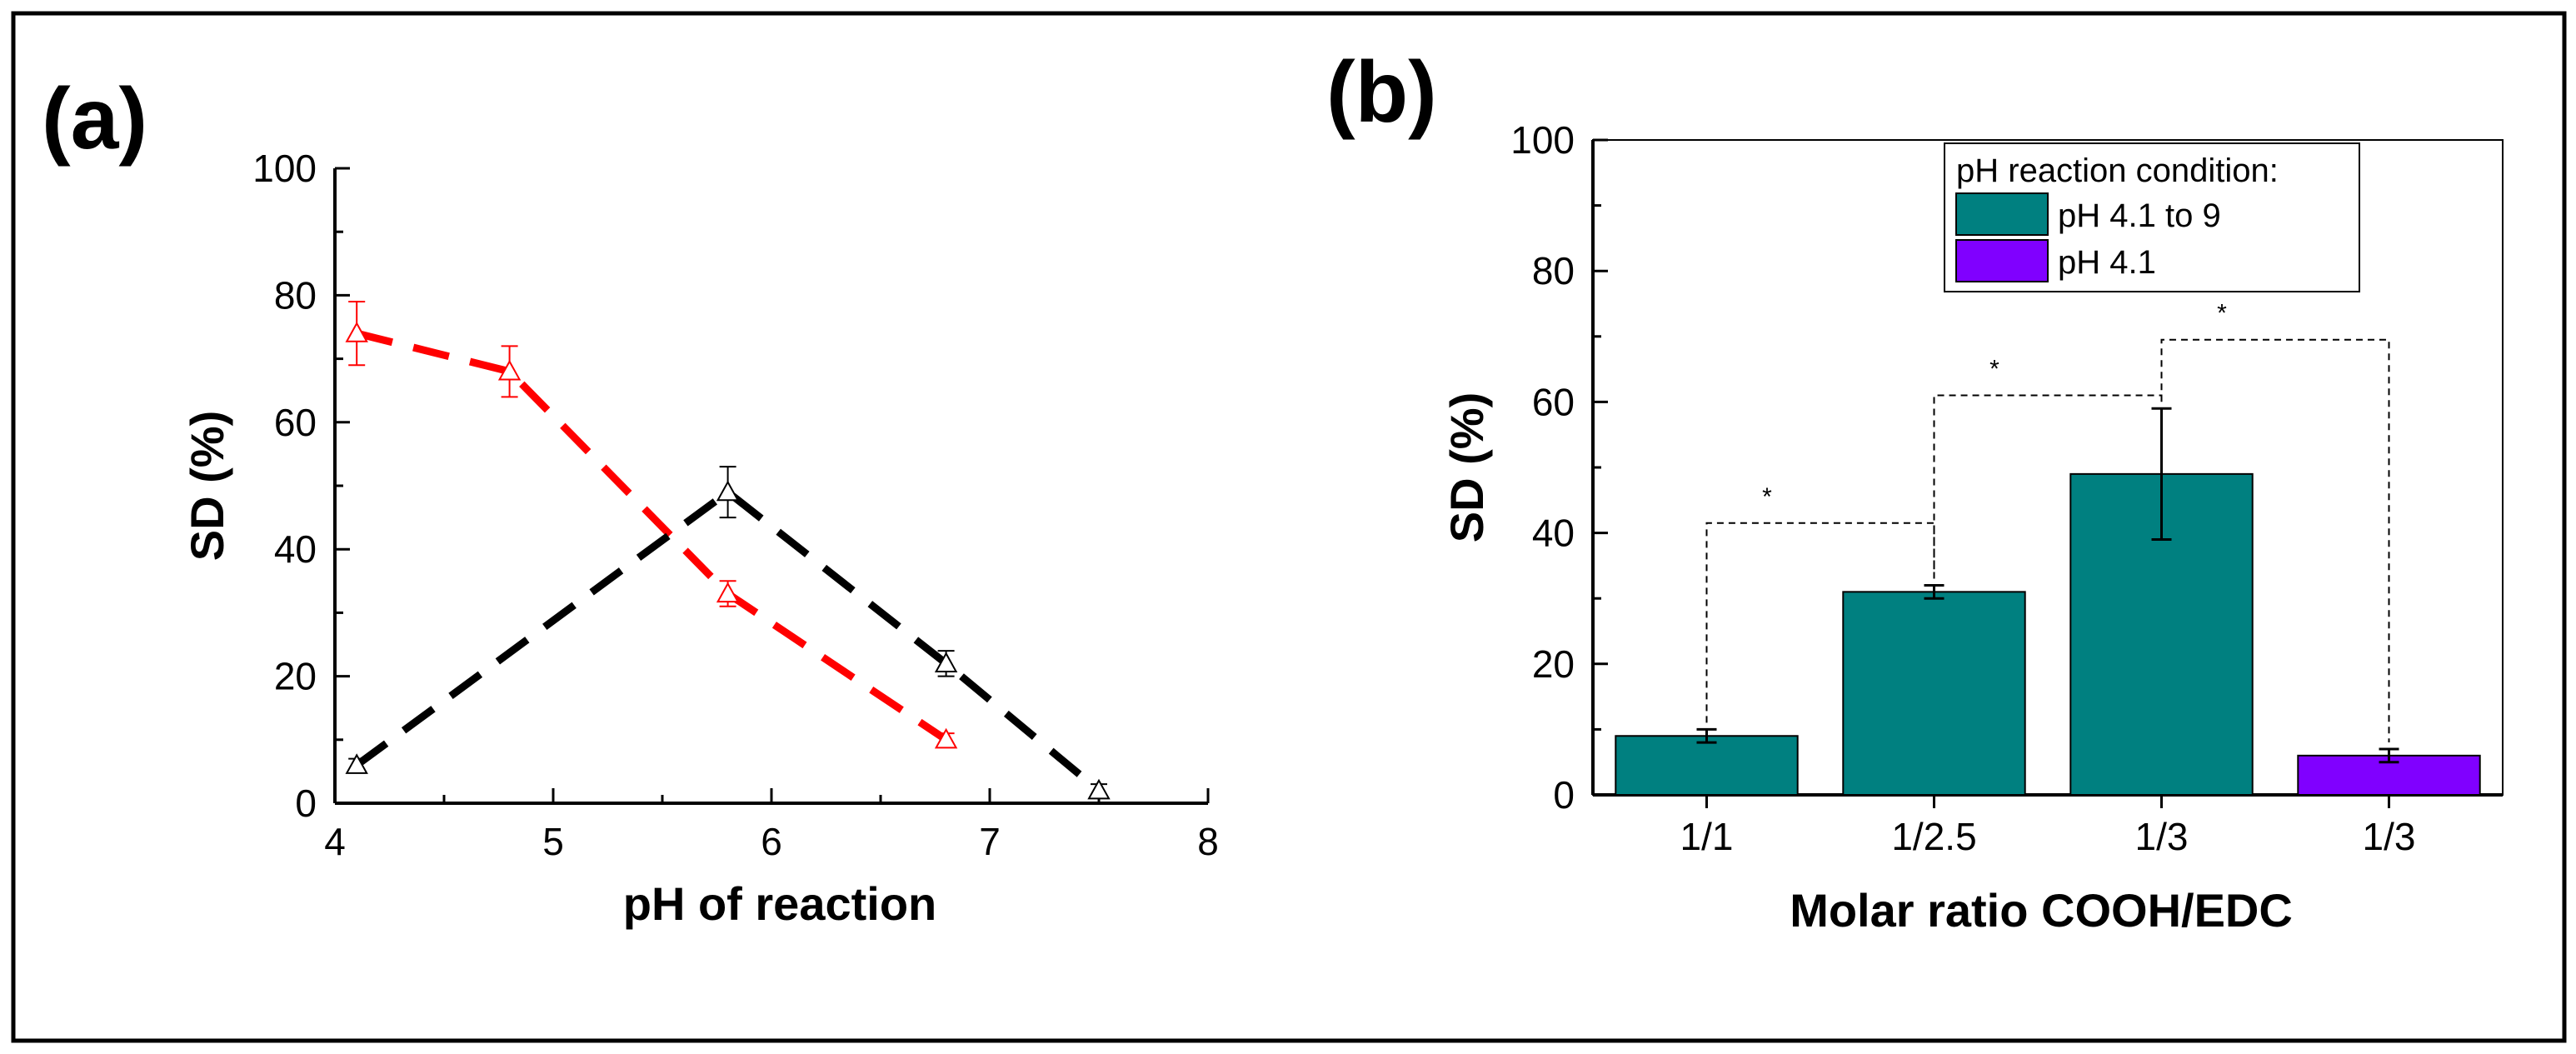  What do you see at coordinates (553, 841) in the screenshot?
I see `x-tick-label: 5` at bounding box center [553, 841].